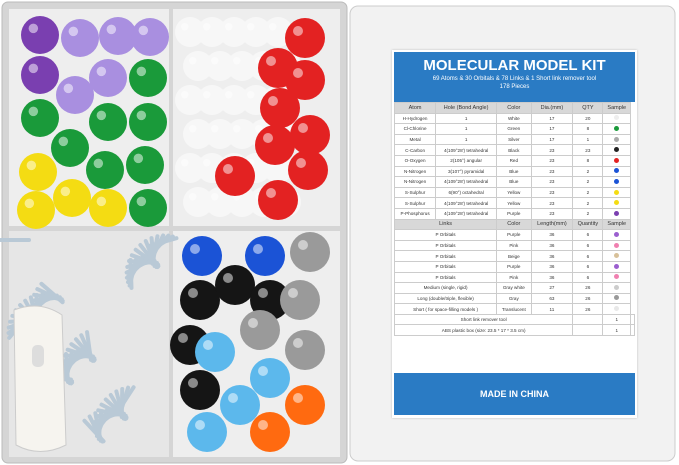 This screenshot has height=465, width=679. I want to click on cell: O-Oxygen, so click(415, 160).